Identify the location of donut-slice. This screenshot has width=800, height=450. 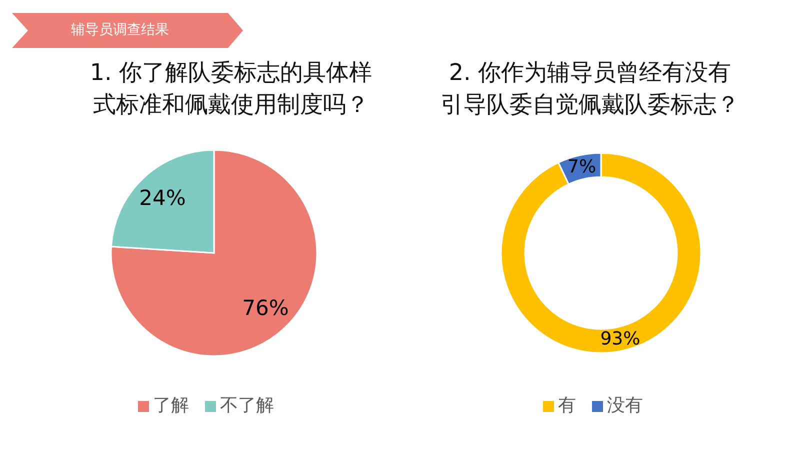
(601, 253).